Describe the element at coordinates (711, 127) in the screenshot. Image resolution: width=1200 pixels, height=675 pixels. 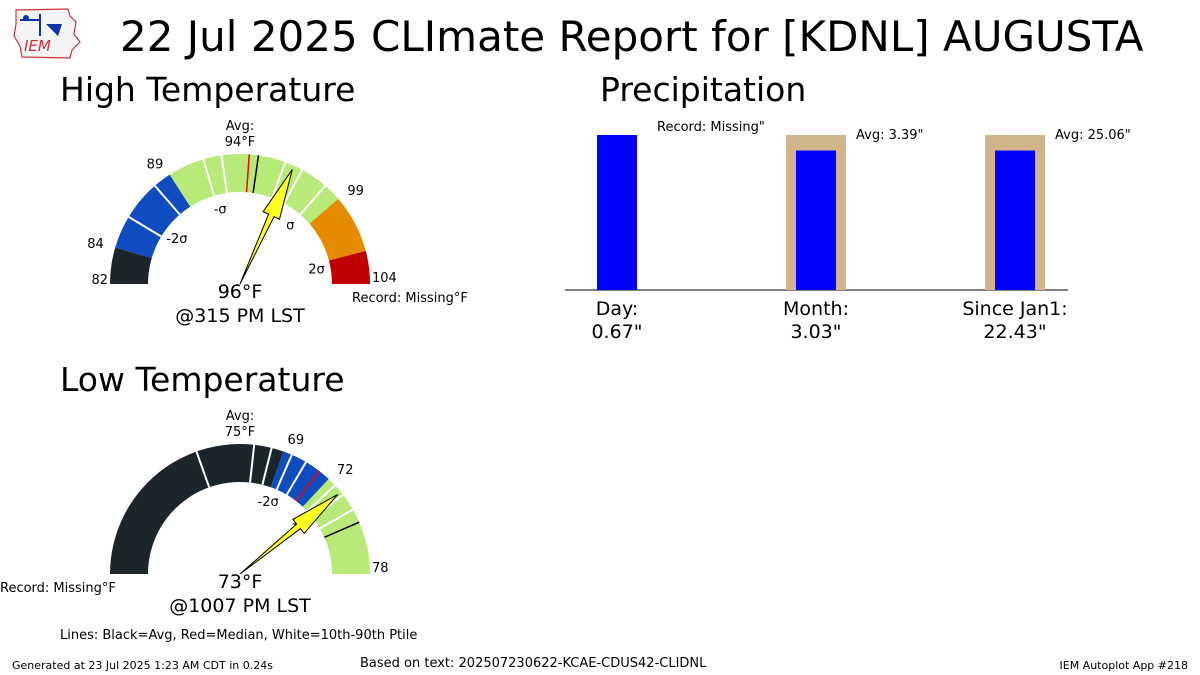
I see `precip-annotation: Record: Missing"` at that location.